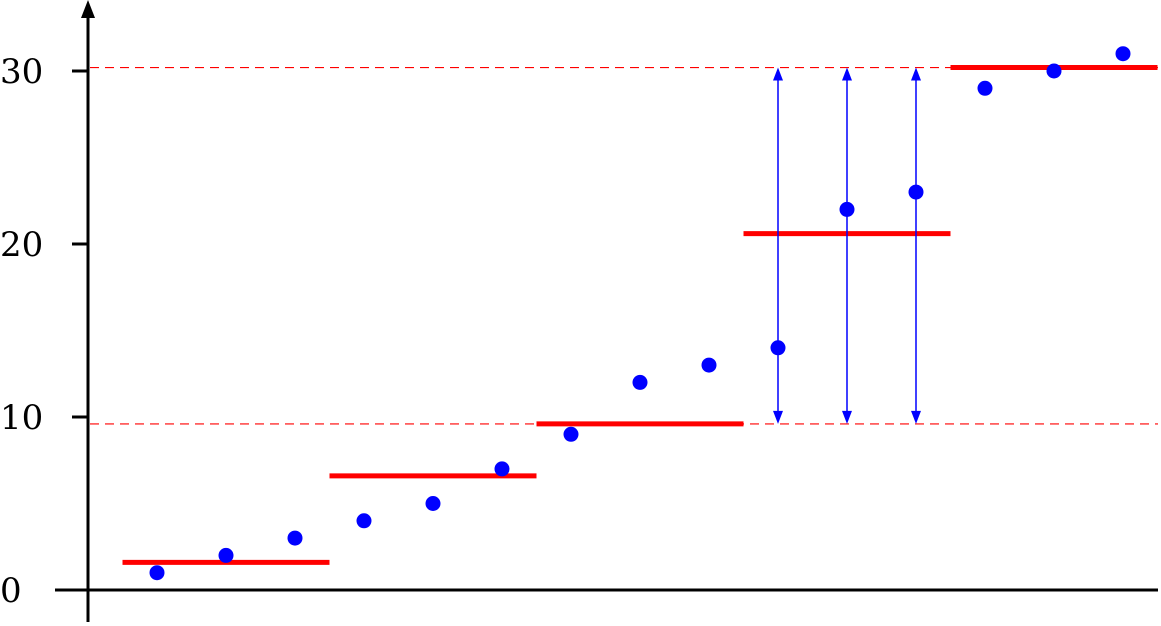 The height and width of the screenshot is (626, 1161). I want to click on y-ticks: 0 10 20 30, so click(44, 331).